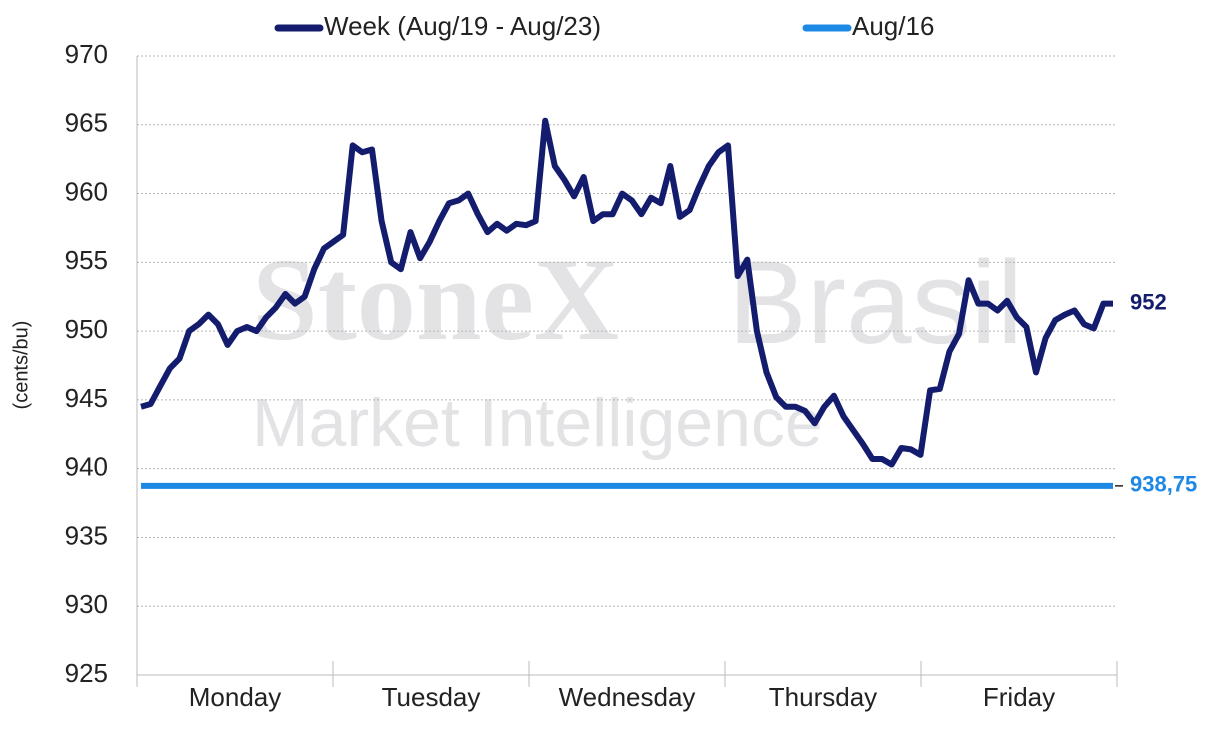  What do you see at coordinates (86, 604) in the screenshot?
I see `y-tick-label: 930` at bounding box center [86, 604].